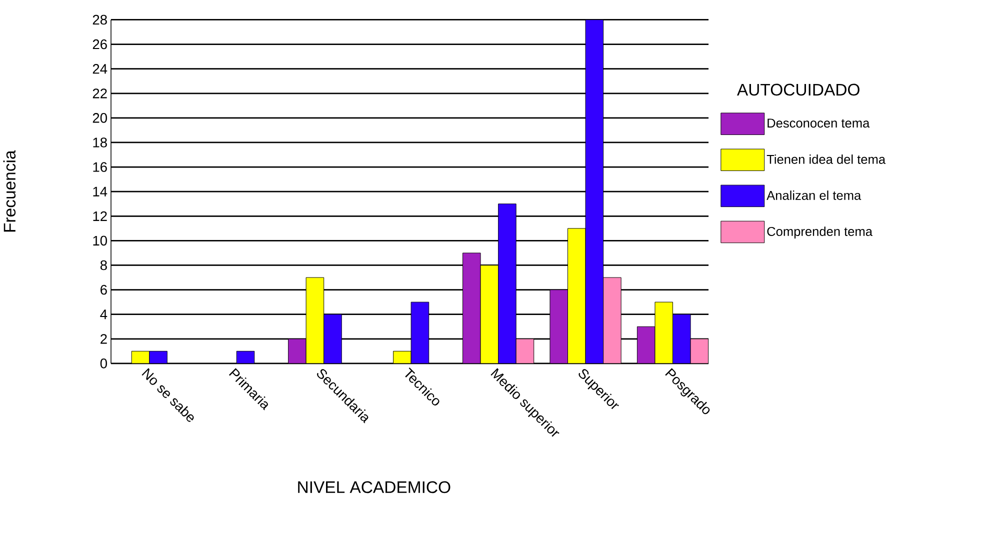 The width and height of the screenshot is (990, 560). What do you see at coordinates (100, 167) in the screenshot?
I see `y-tick-label: 16` at bounding box center [100, 167].